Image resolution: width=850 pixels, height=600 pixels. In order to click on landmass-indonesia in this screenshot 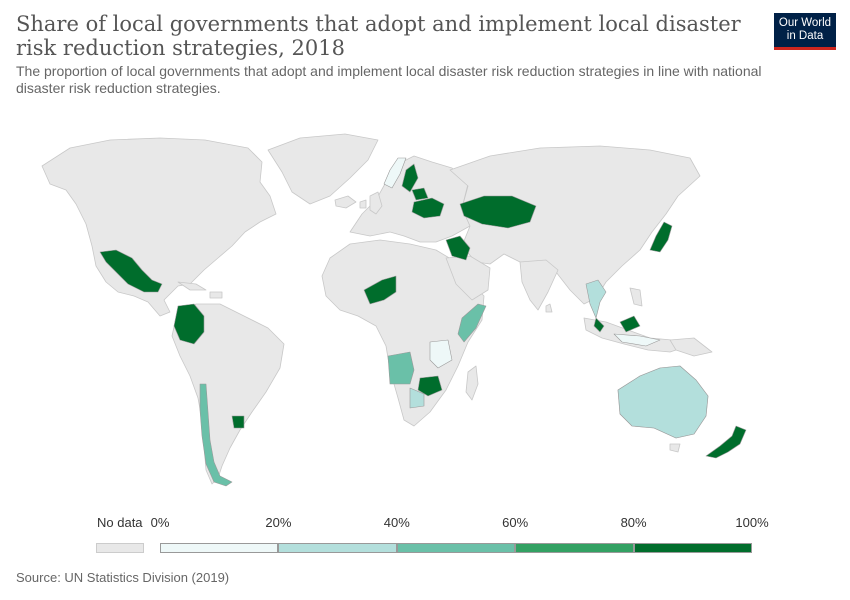, I will do `click(636, 335)`.